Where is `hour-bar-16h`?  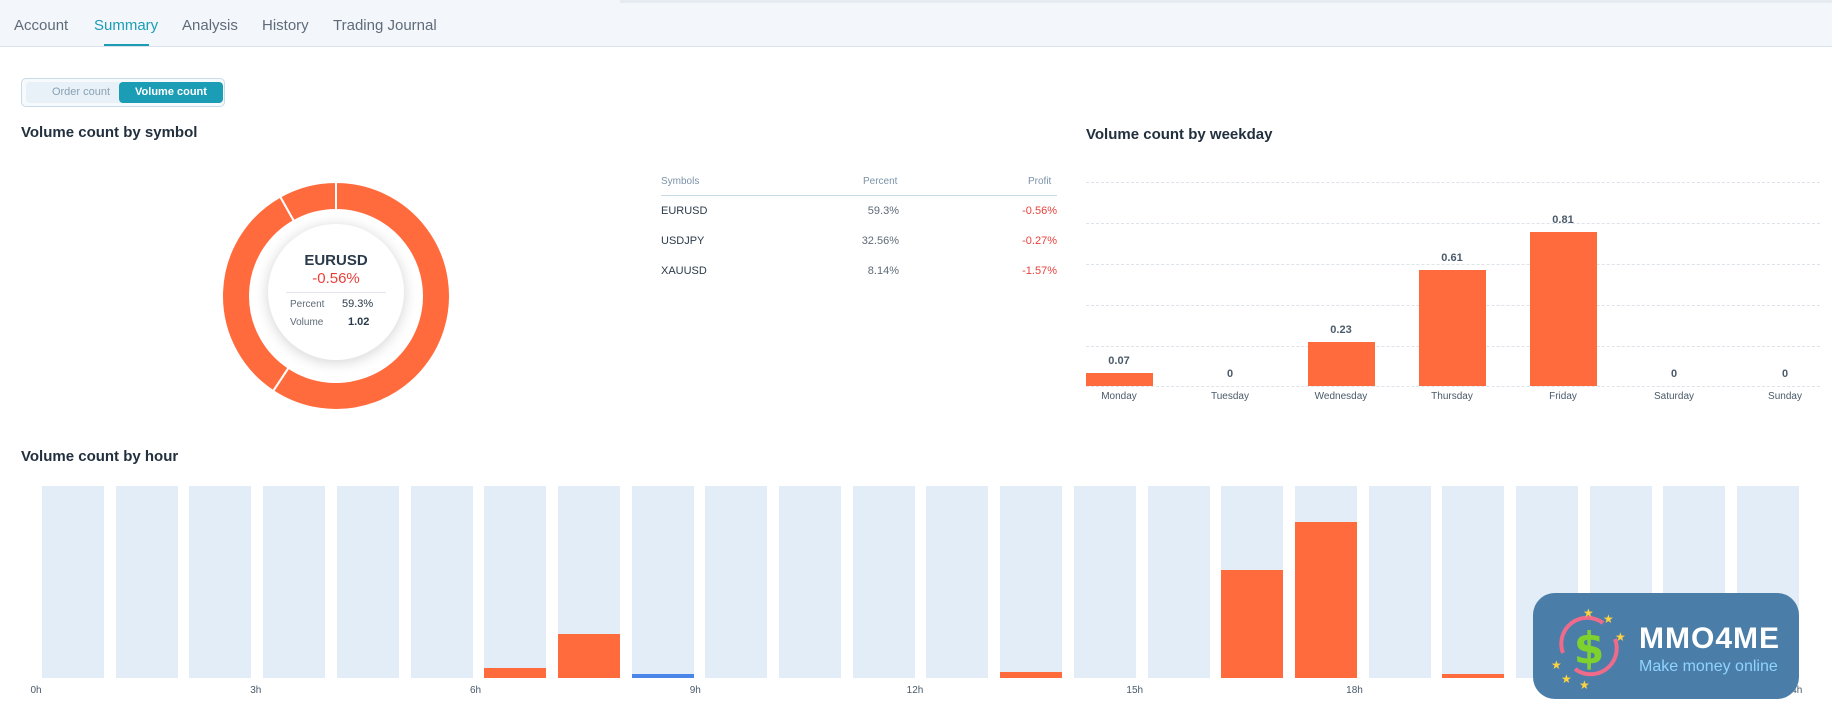 hour-bar-16h is located at coordinates (1252, 624).